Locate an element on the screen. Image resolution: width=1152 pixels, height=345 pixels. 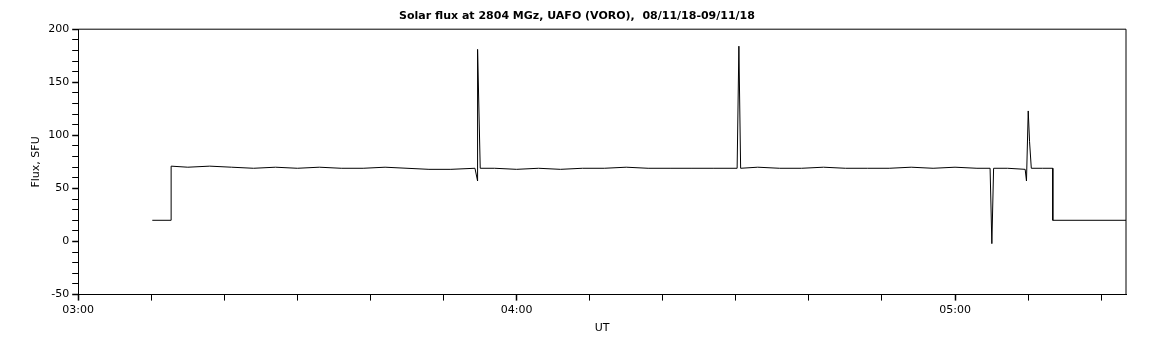
x-axis-title: UT is located at coordinates (602, 328).